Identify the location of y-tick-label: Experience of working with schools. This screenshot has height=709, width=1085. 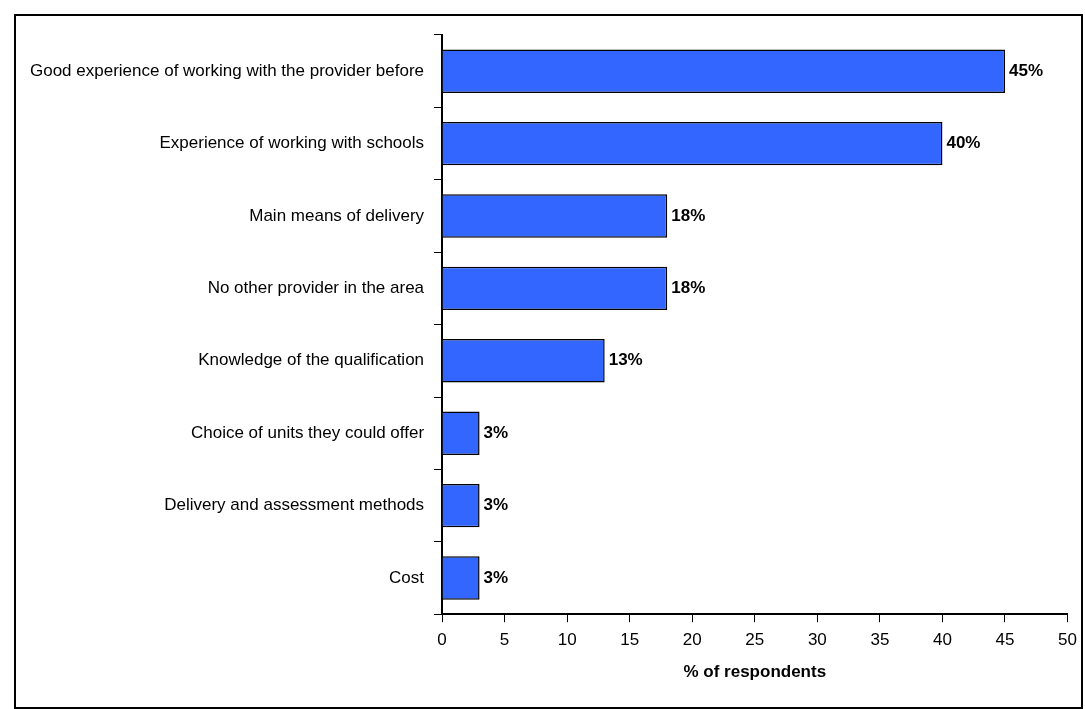
(292, 143).